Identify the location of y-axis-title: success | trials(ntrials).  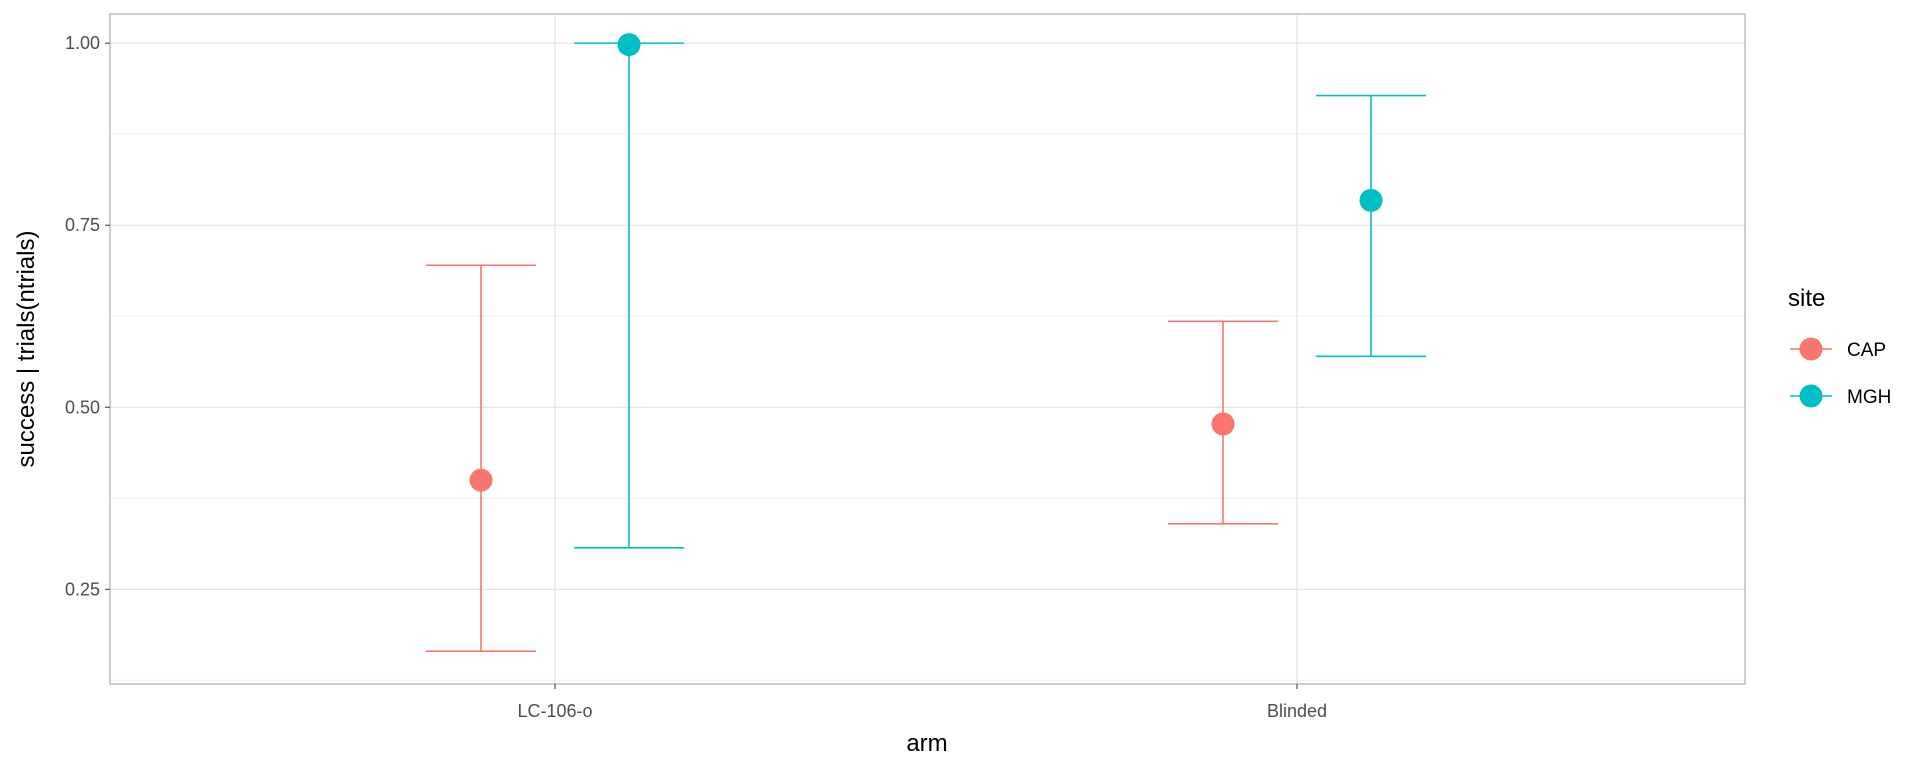
(26, 349).